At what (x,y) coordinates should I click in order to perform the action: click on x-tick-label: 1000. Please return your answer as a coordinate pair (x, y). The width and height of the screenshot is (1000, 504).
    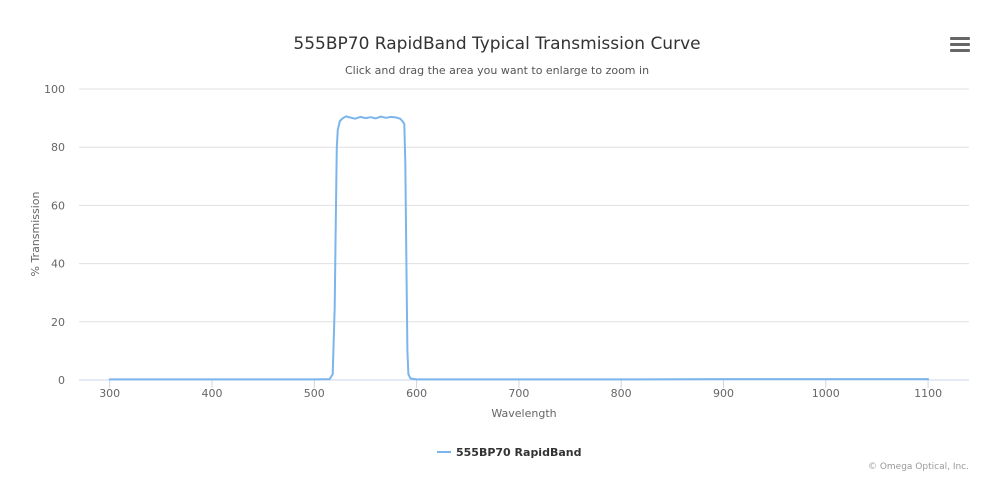
    Looking at the image, I should click on (826, 393).